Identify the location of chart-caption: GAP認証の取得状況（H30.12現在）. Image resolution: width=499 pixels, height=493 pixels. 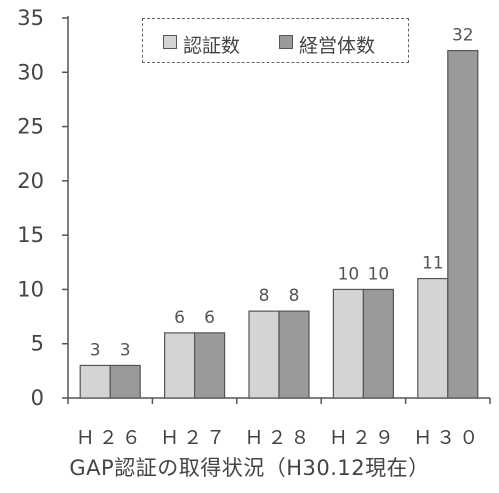
(249, 468).